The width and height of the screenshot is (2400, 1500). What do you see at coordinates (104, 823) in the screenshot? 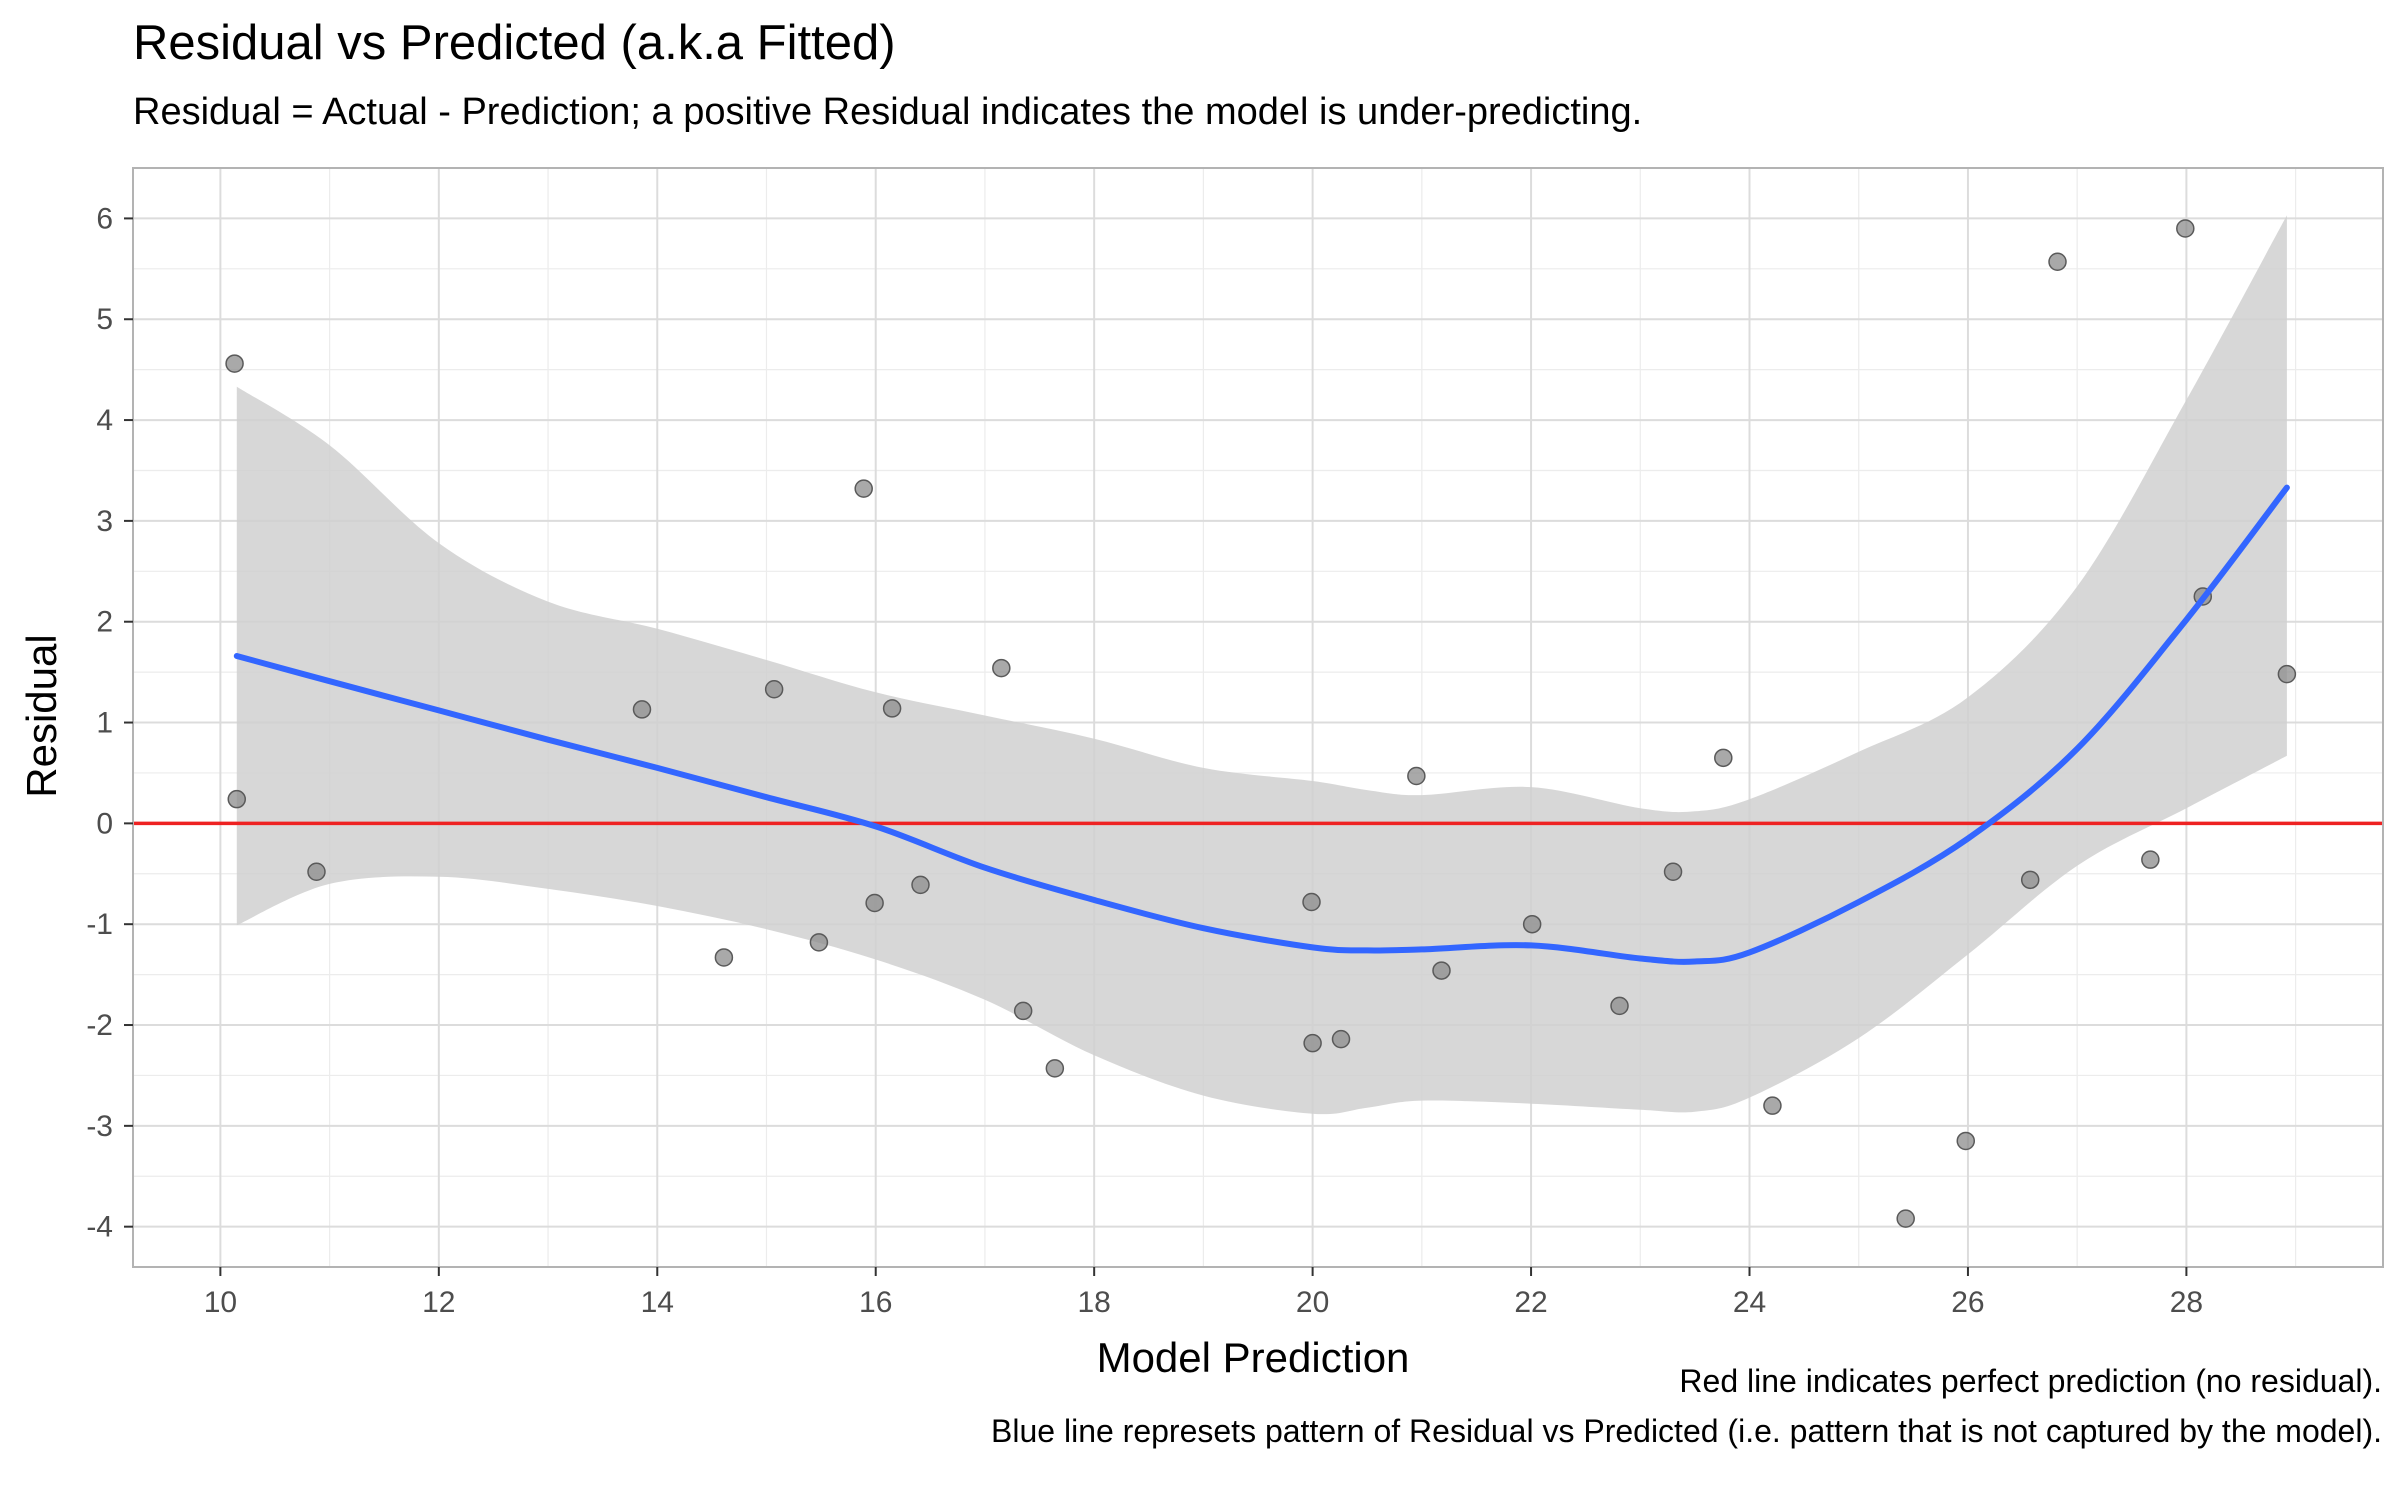
I see `y-tick-label: 0` at bounding box center [104, 823].